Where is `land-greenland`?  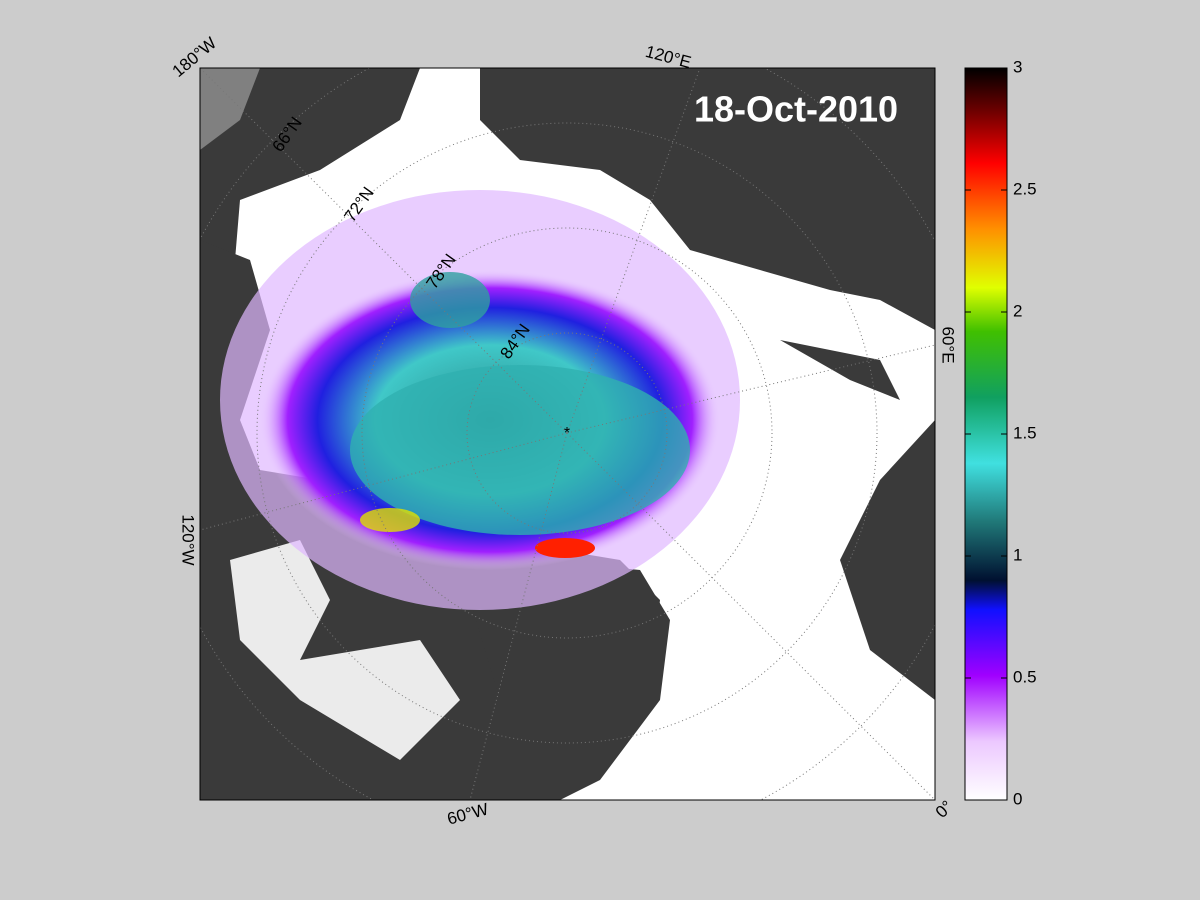
land-greenland is located at coordinates (570, 680).